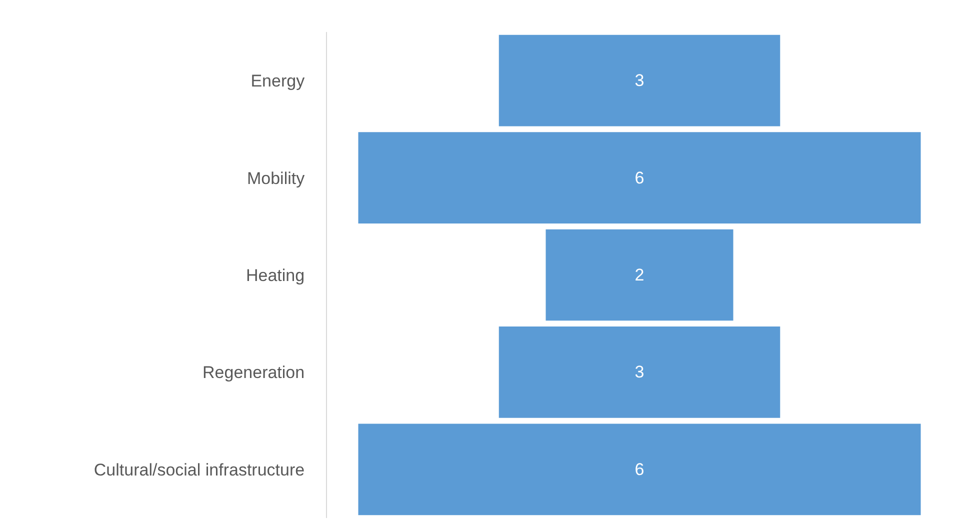 The width and height of the screenshot is (955, 528). Describe the element at coordinates (275, 275) in the screenshot. I see `category-label: Heating` at that location.